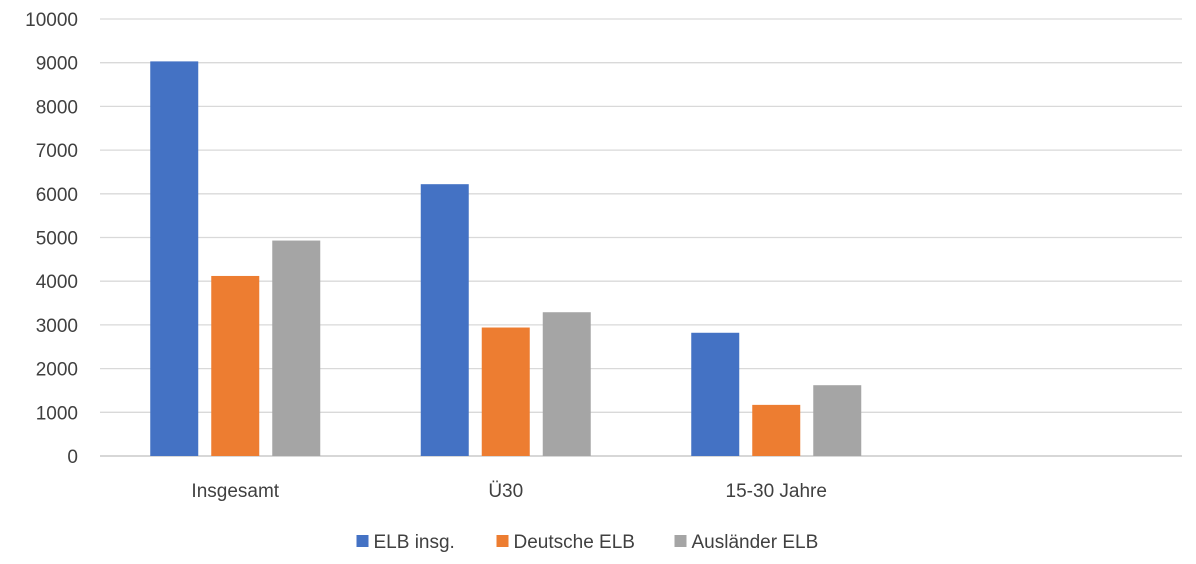  What do you see at coordinates (57, 151) in the screenshot?
I see `y-tick-label: 7000` at bounding box center [57, 151].